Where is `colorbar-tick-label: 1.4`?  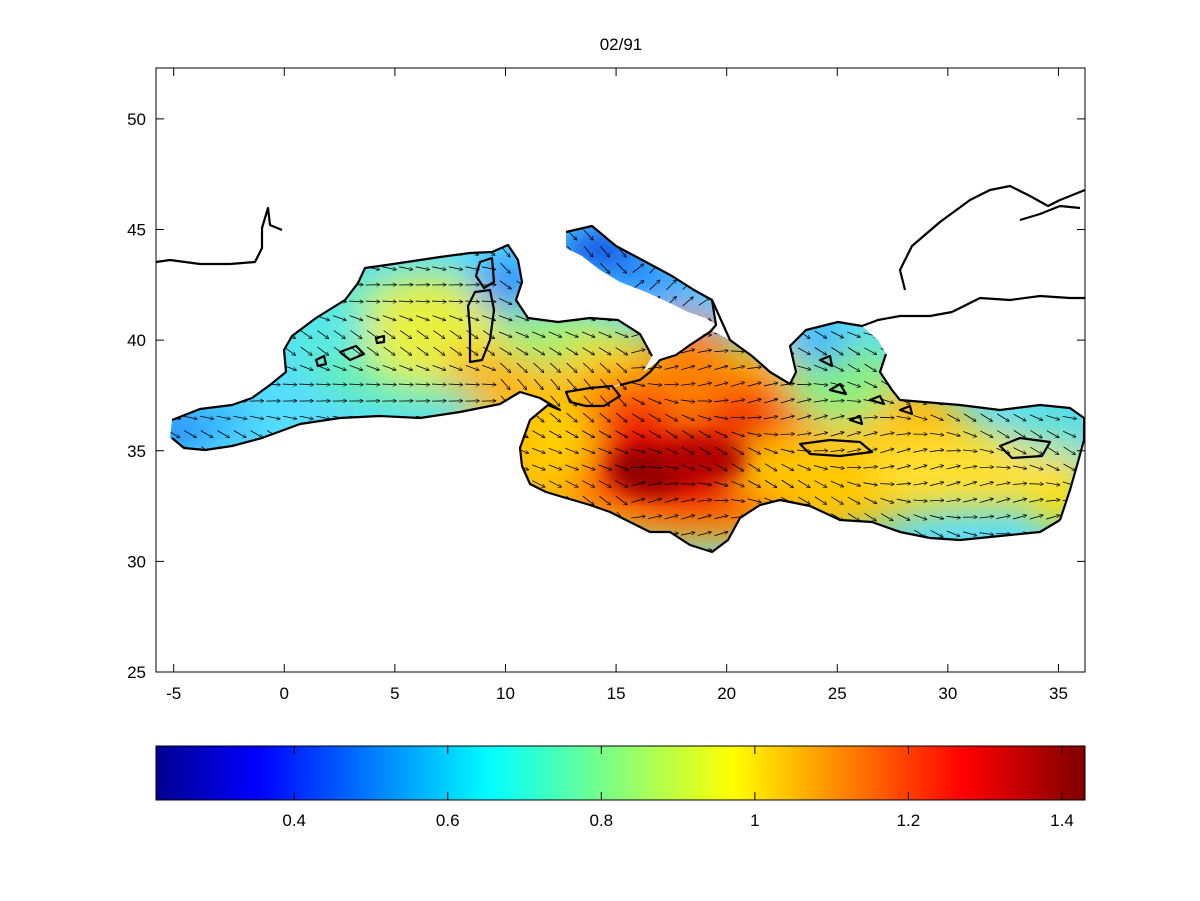
colorbar-tick-label: 1.4 is located at coordinates (1062, 820).